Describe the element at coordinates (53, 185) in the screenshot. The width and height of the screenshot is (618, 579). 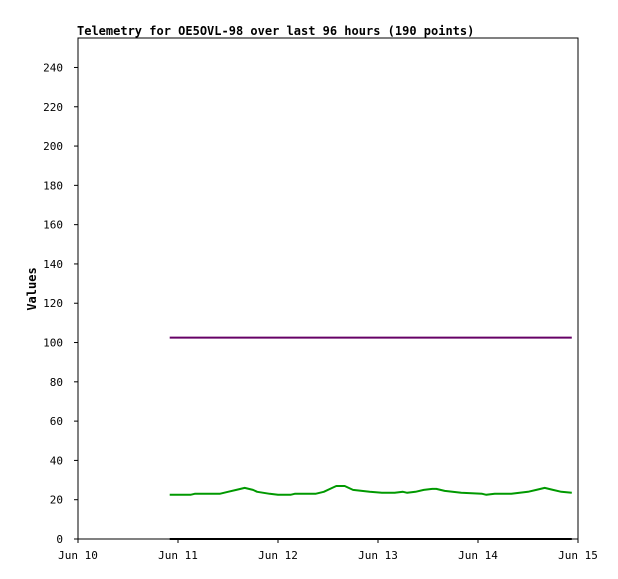
I see `y-tick-label: 180` at that location.